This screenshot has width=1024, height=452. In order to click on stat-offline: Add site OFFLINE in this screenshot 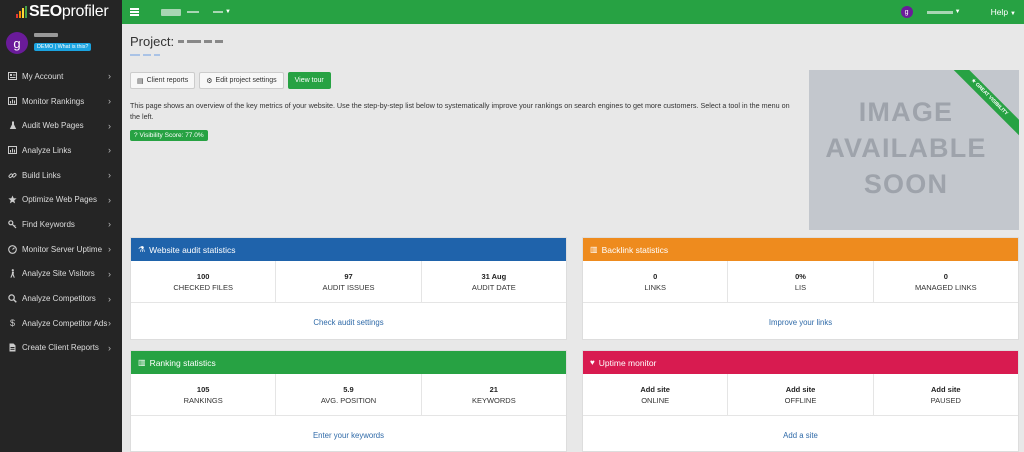, I will do `click(801, 394)`.